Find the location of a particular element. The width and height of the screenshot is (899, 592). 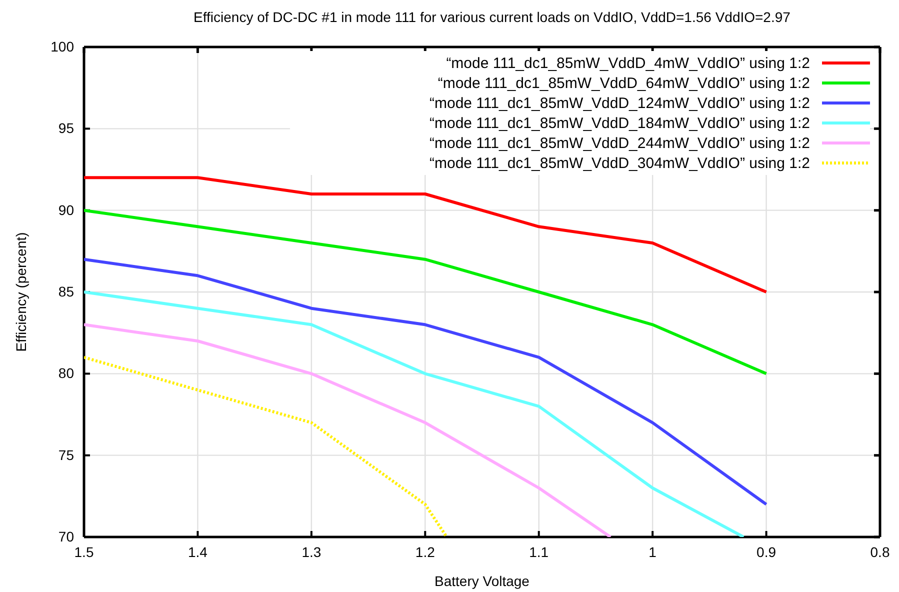

x-tick-label: 1.2 is located at coordinates (425, 552).